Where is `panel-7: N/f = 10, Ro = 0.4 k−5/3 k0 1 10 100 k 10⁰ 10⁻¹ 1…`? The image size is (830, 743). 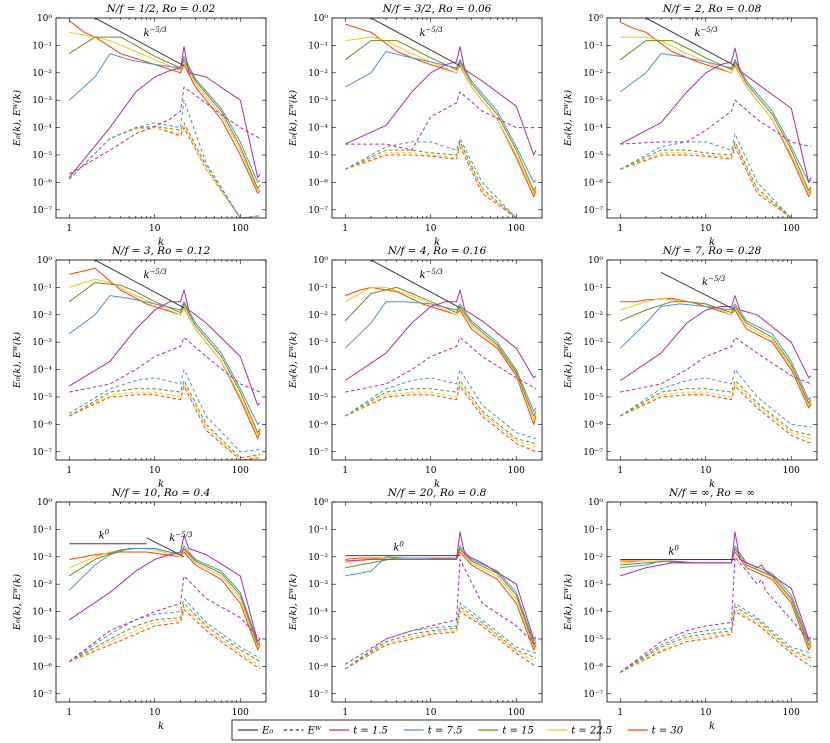 panel-7: N/f = 10, Ro = 0.4 k−5/3 k0 1 10 100 k 10⁰ 10⁻¹ 1… is located at coordinates (139, 609).